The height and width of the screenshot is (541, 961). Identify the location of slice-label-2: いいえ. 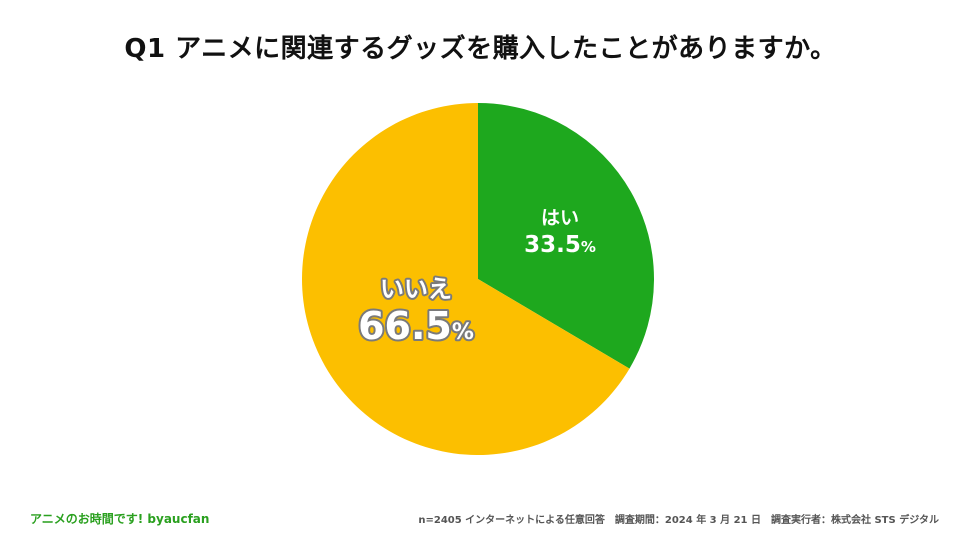
(416, 289).